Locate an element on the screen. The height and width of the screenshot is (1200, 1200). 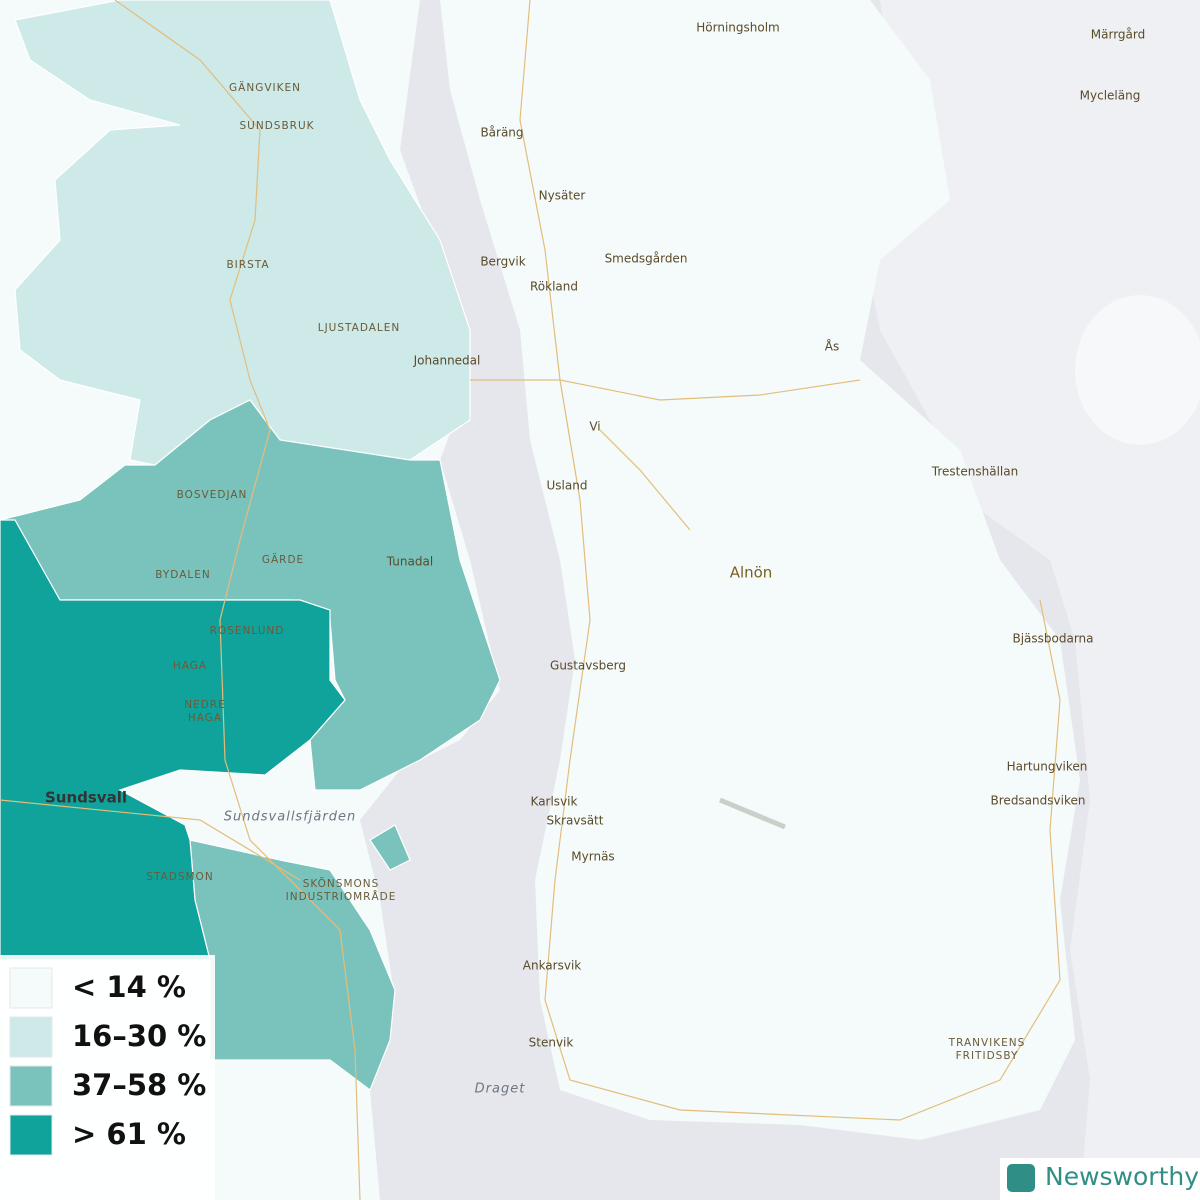
place-label: Smedsgården is located at coordinates (646, 259).